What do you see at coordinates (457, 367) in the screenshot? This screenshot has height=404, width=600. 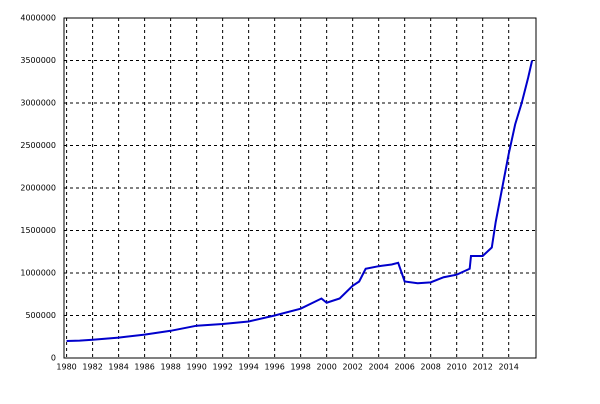 I see `x-tick-label: 2010` at bounding box center [457, 367].